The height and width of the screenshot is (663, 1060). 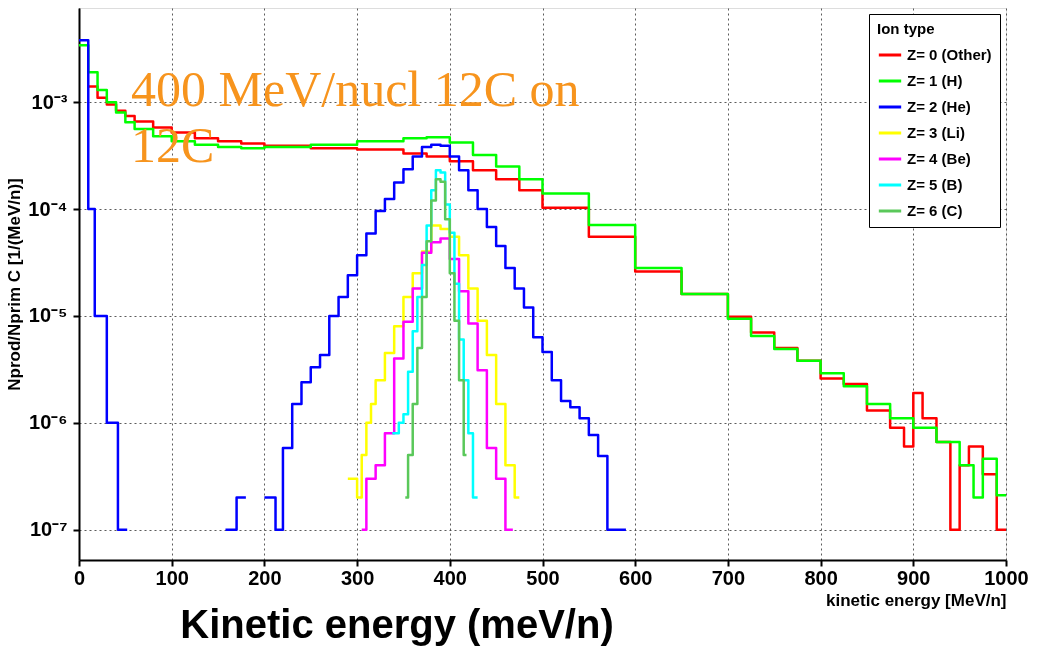 I want to click on y-axis-title: Nprod/Nprim C [1/(MeV/n)], so click(x=15, y=284).